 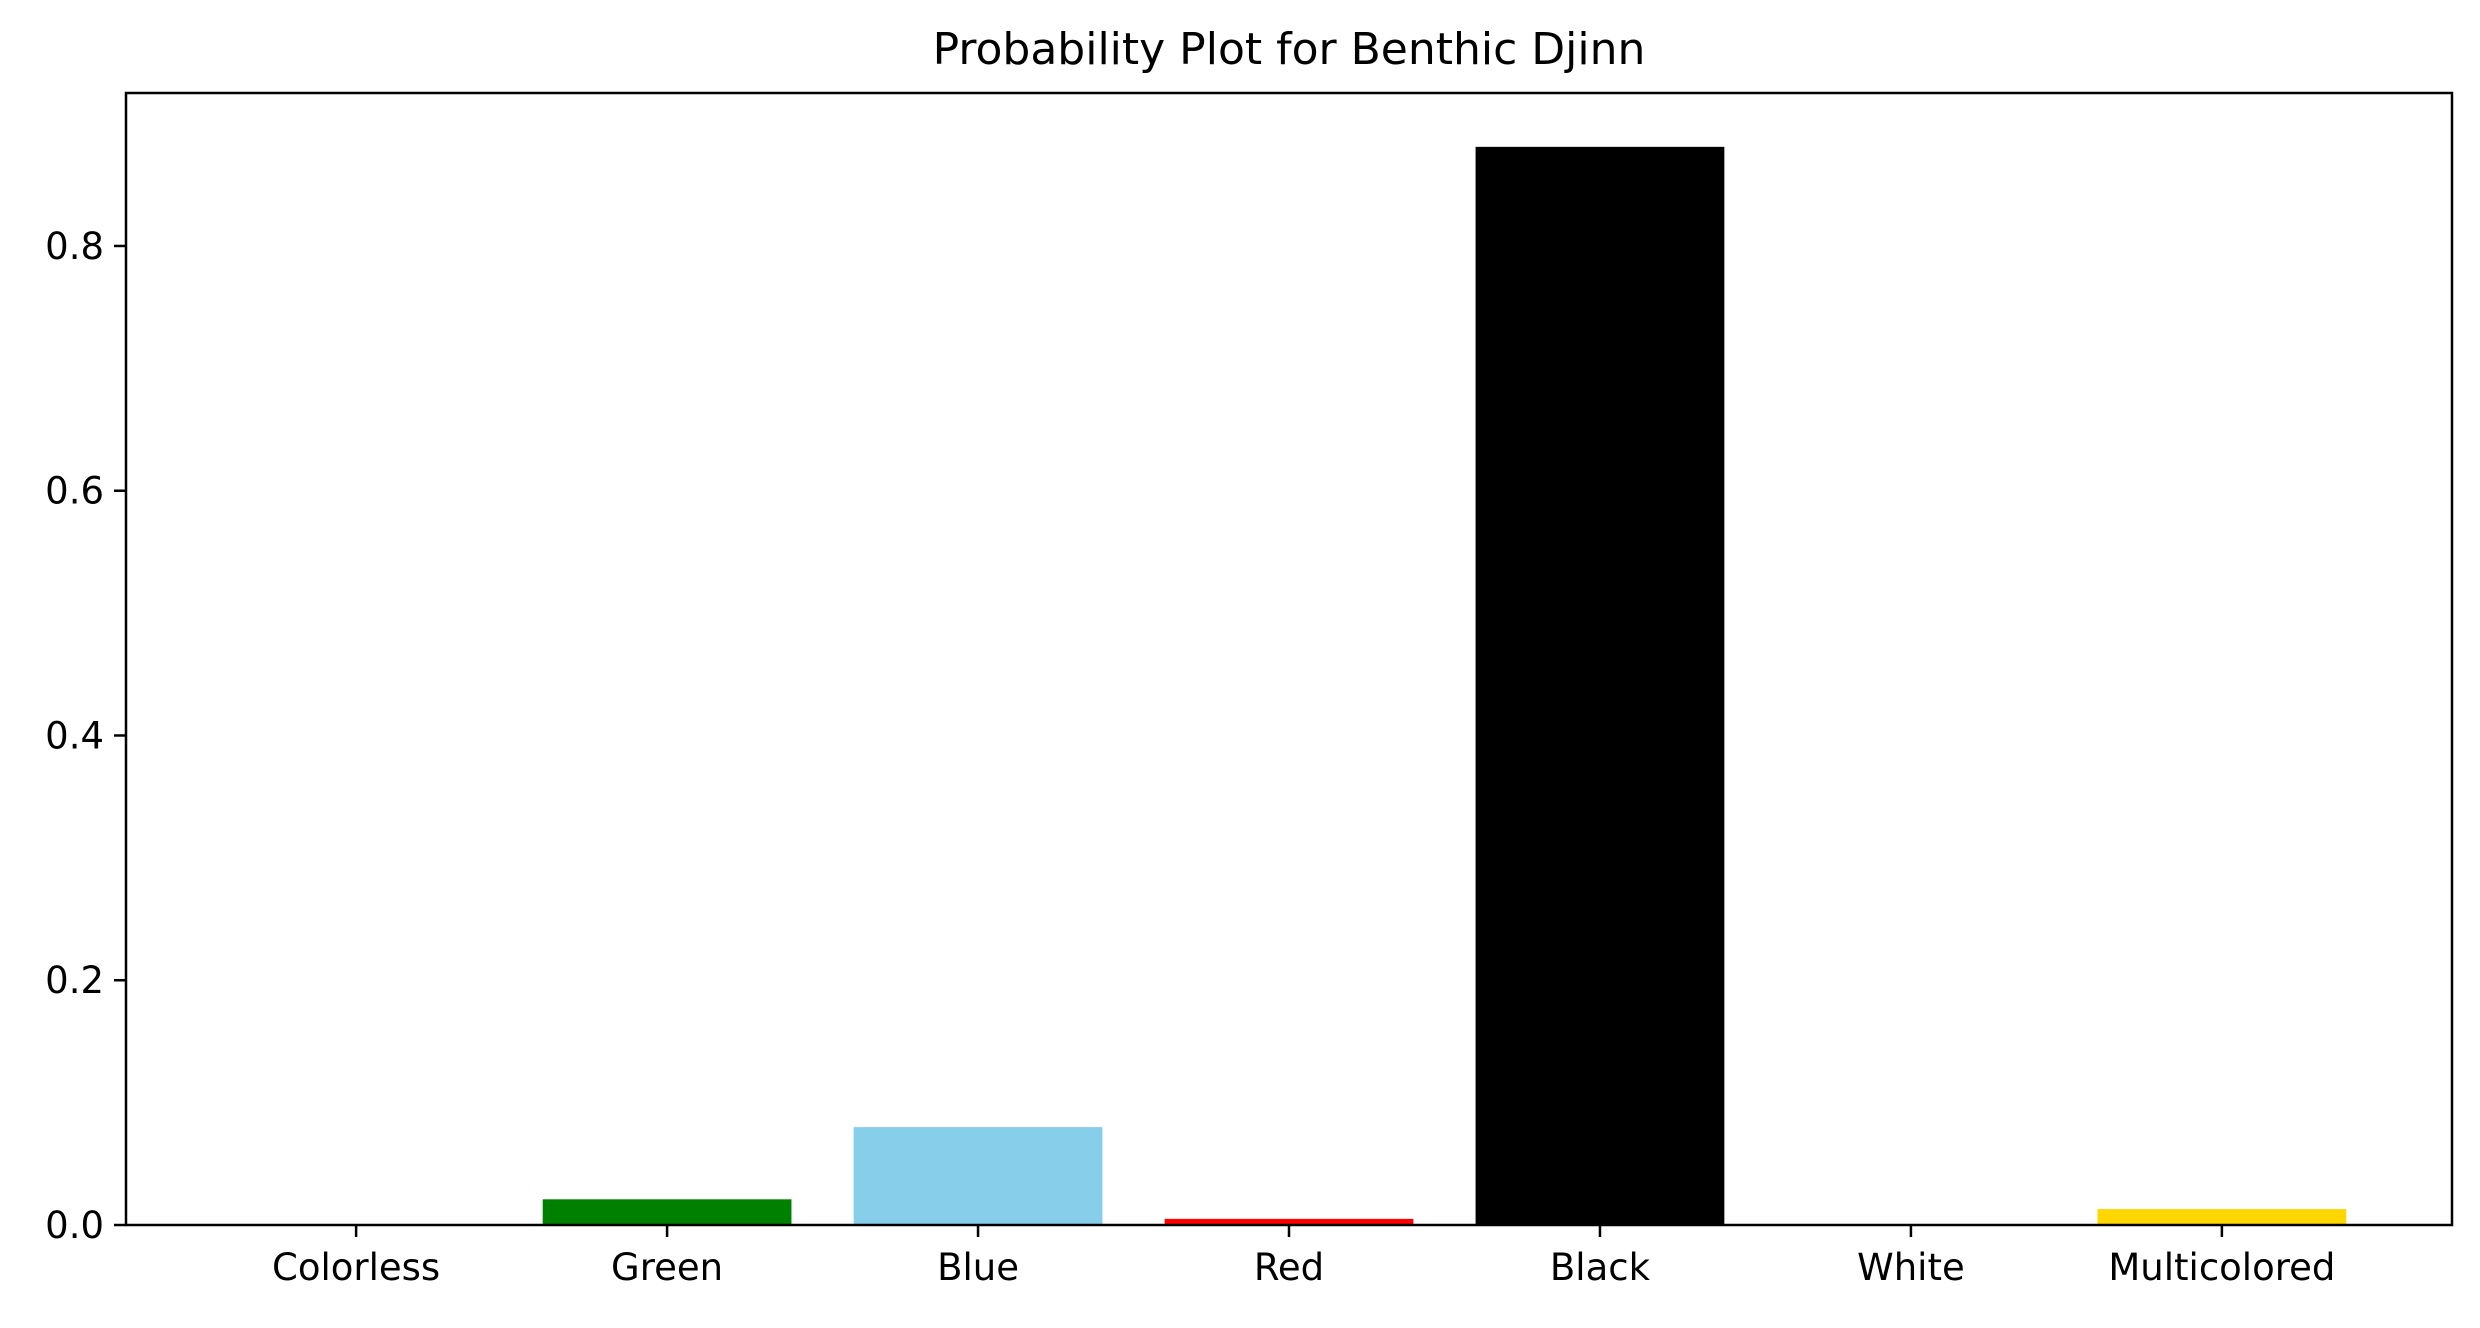 I want to click on x-tick-label: Multicolored, so click(x=2221, y=1267).